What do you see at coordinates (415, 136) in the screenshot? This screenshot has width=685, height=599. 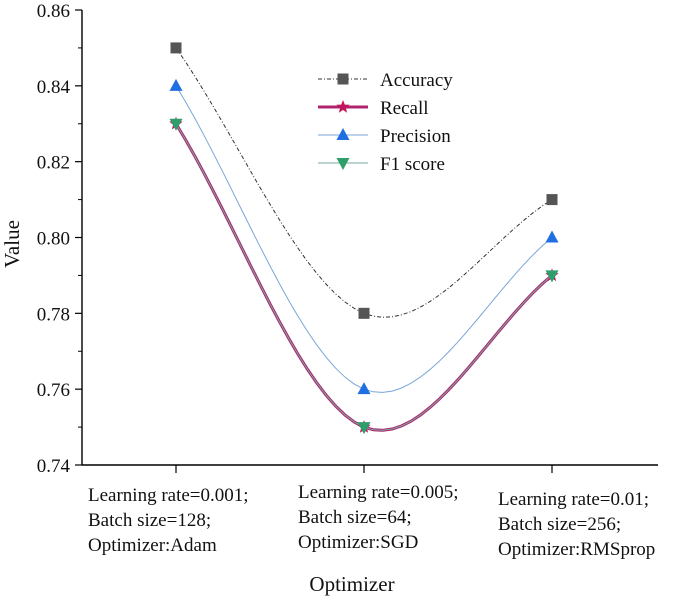 I see `legend-label: Precision` at bounding box center [415, 136].